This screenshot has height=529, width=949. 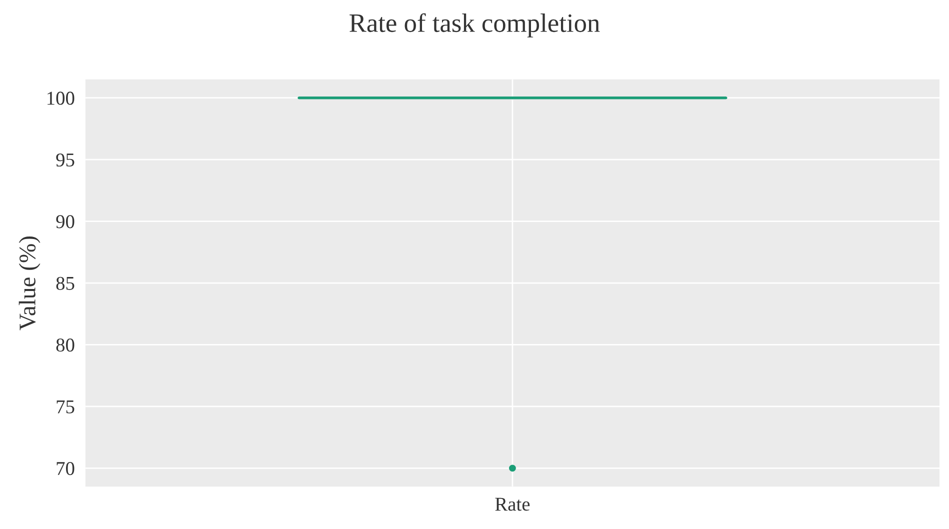 What do you see at coordinates (65, 283) in the screenshot?
I see `y-tick-label: 85` at bounding box center [65, 283].